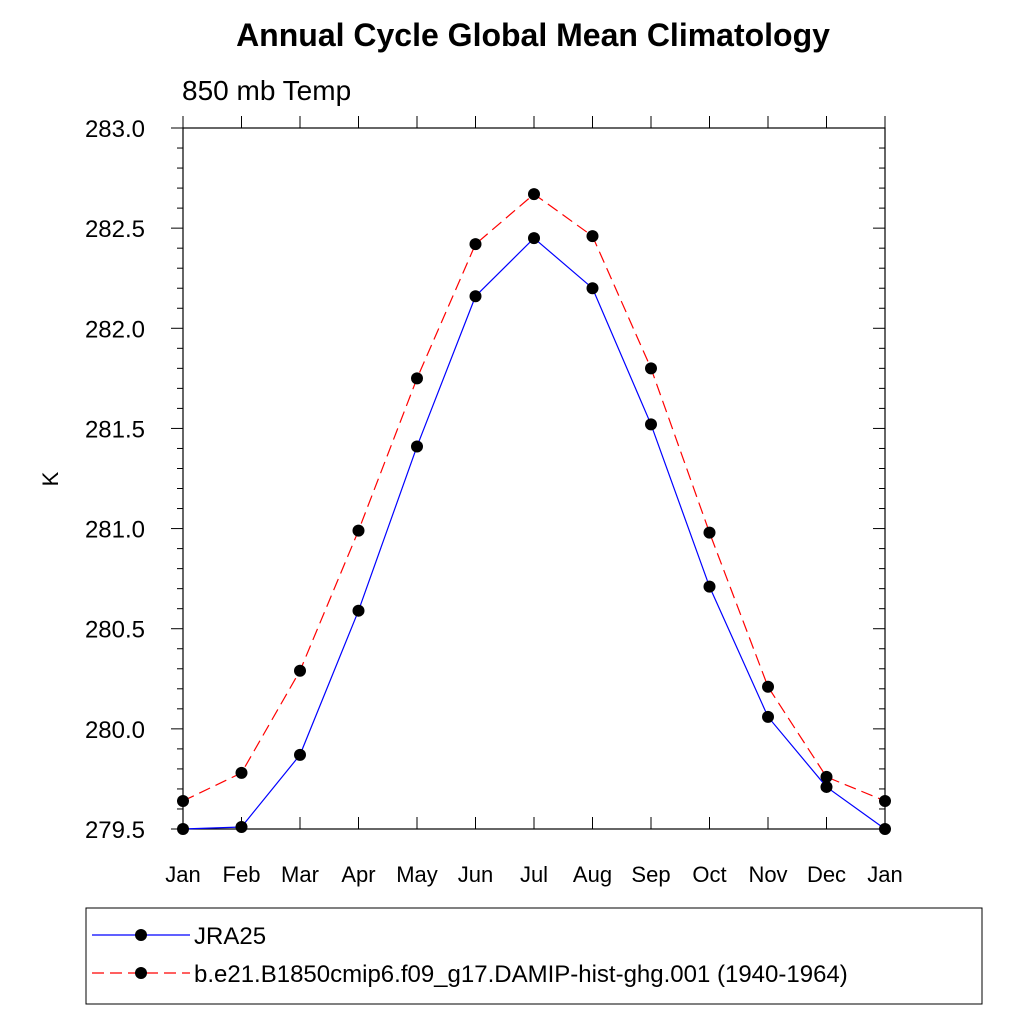  What do you see at coordinates (115, 630) in the screenshot?
I see `y-tick-label: 280.5` at bounding box center [115, 630].